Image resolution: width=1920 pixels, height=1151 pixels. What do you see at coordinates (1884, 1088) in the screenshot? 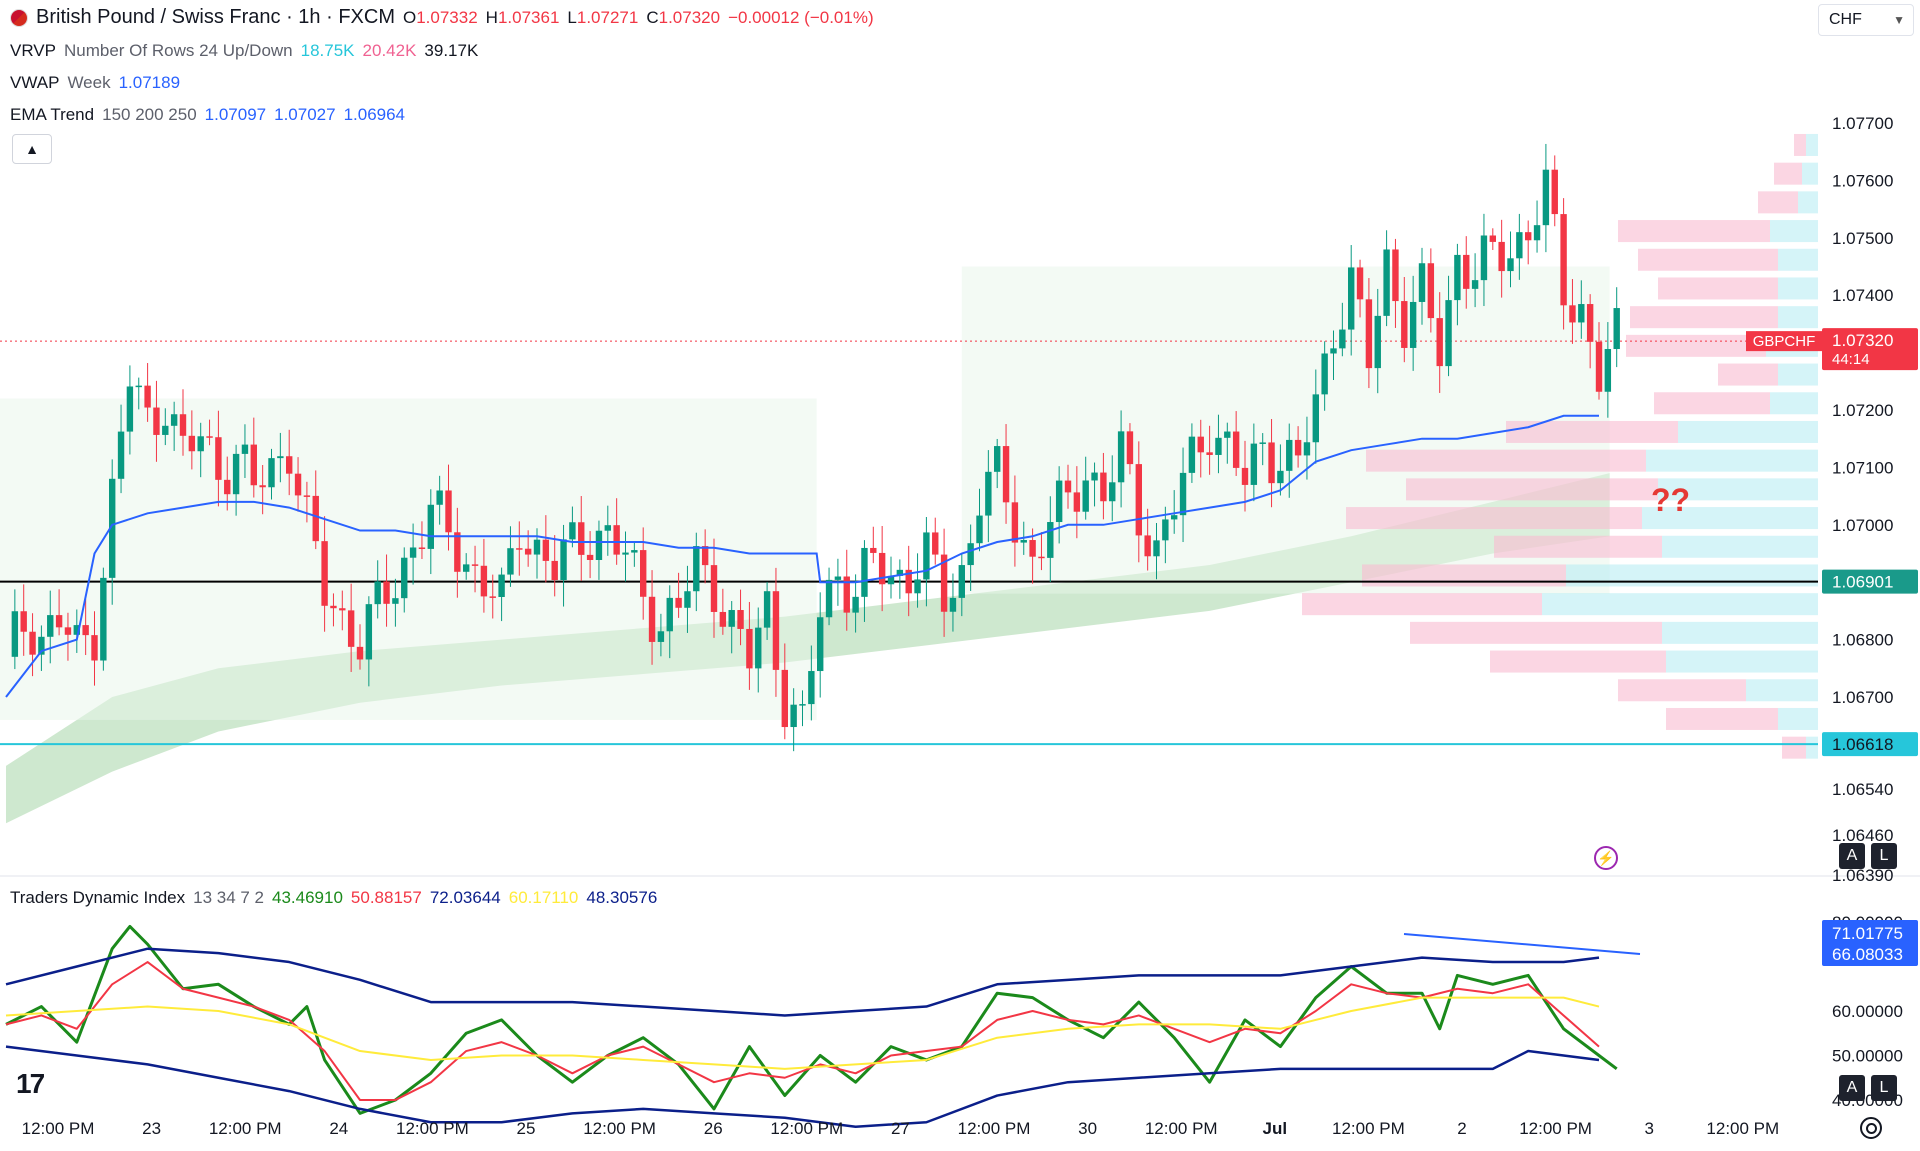
I see `tdi-log-scale-button: L` at bounding box center [1884, 1088].